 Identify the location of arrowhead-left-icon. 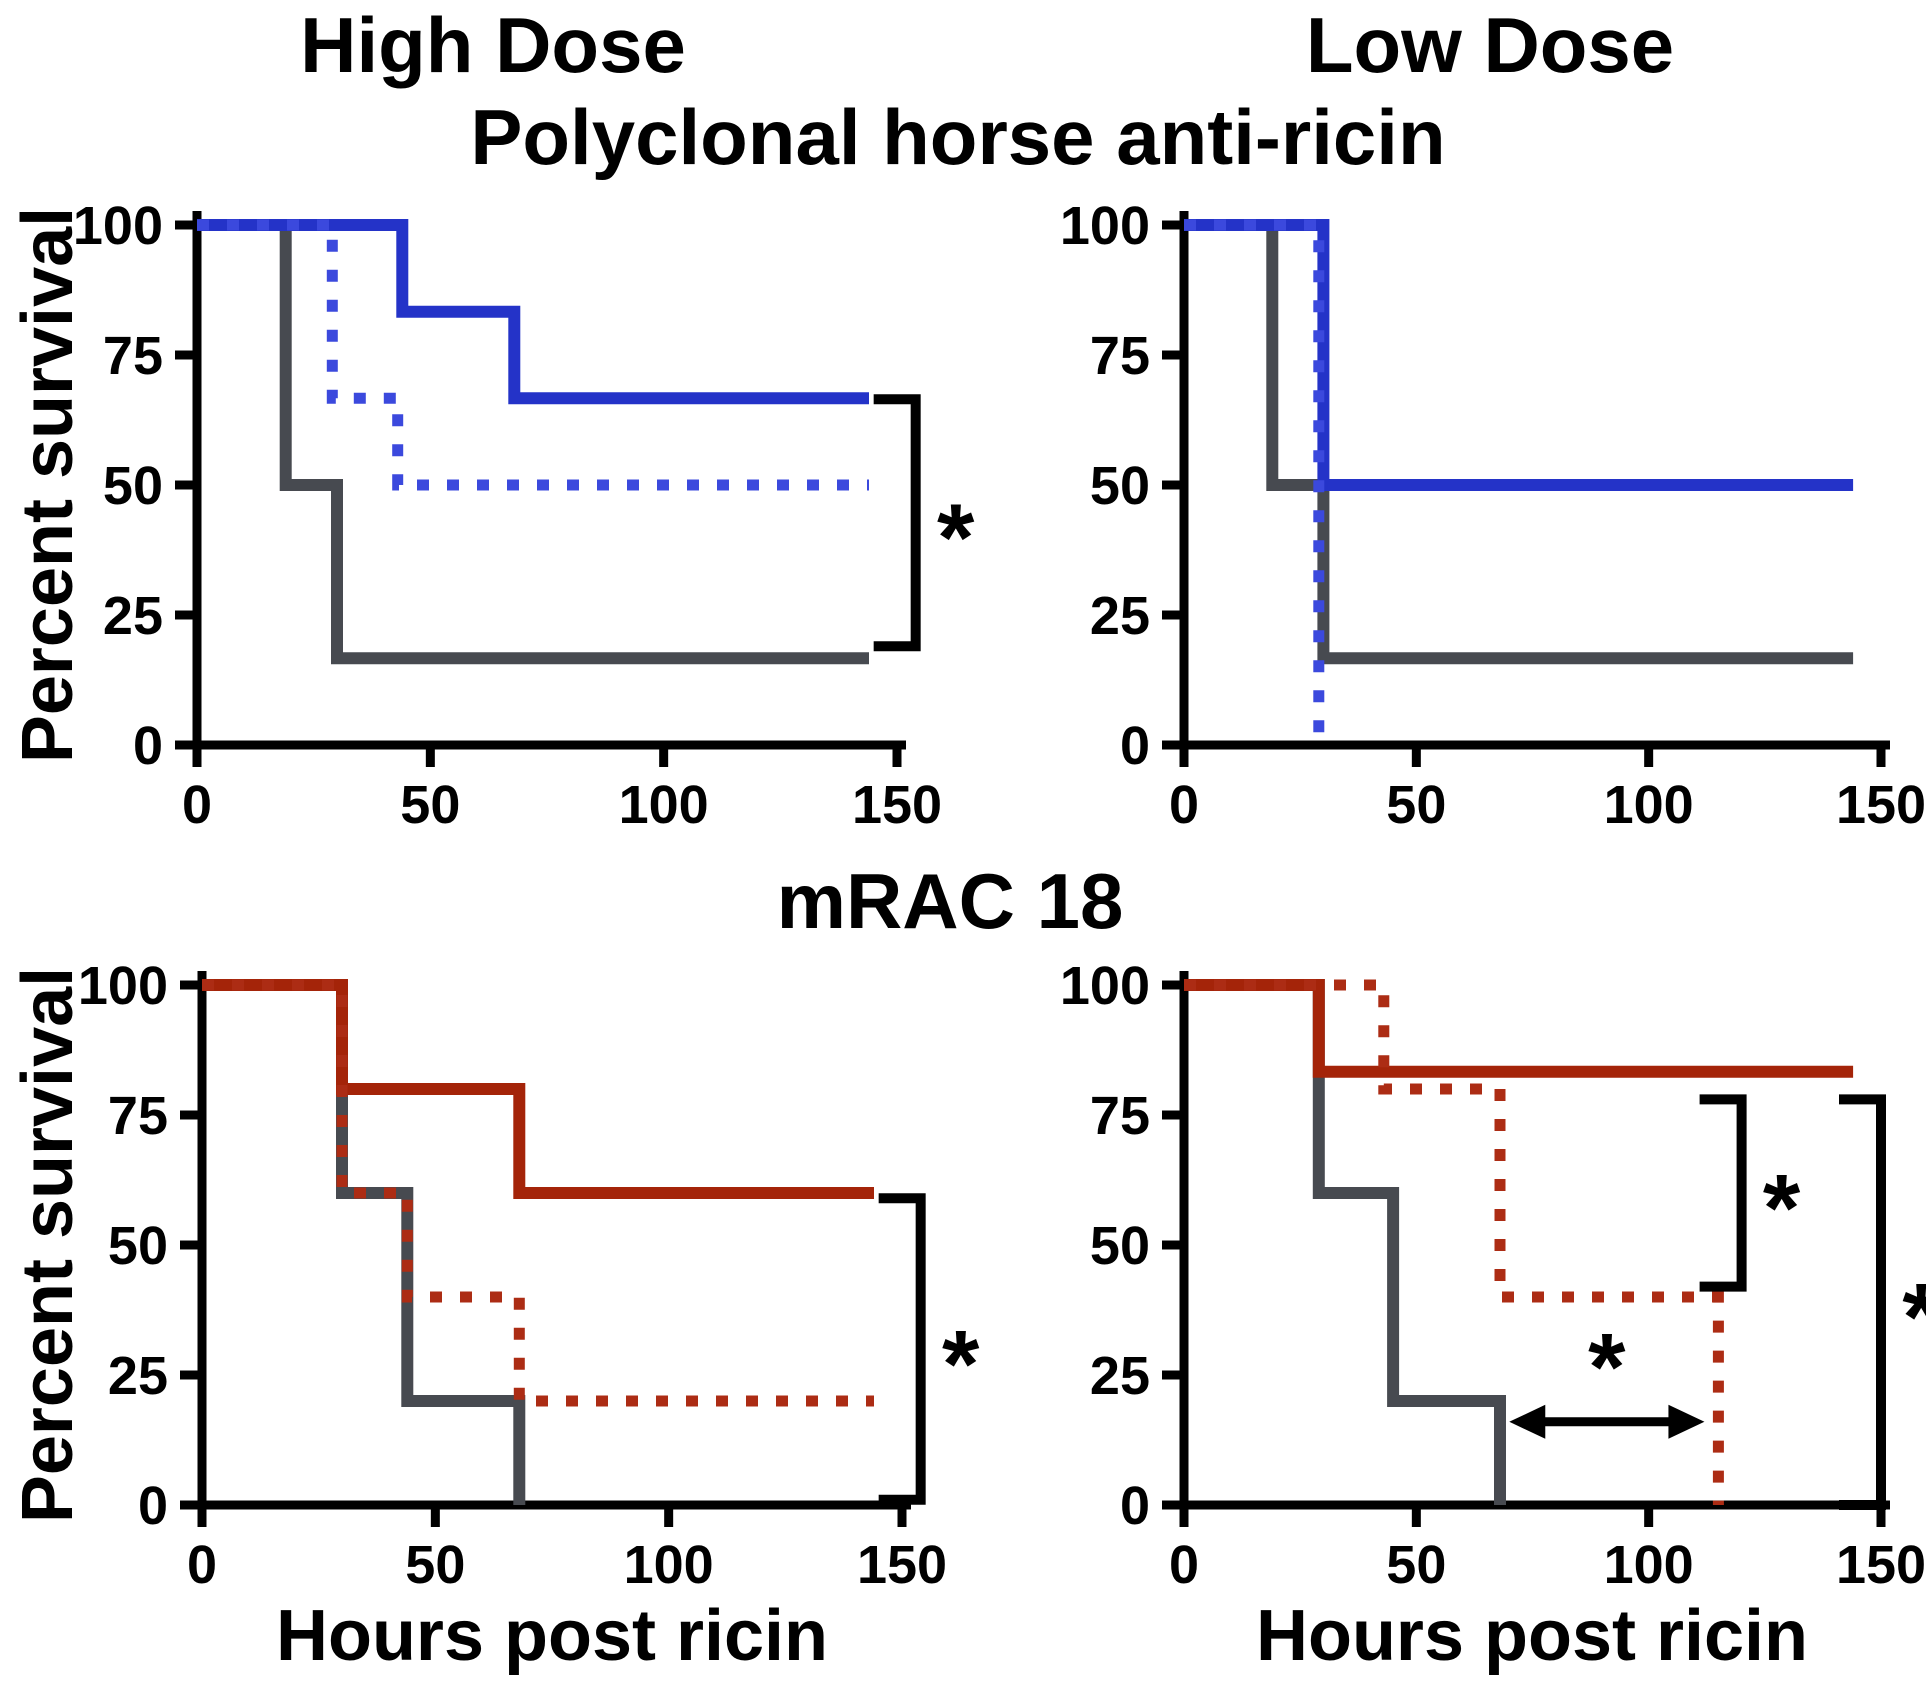
(1527, 1421).